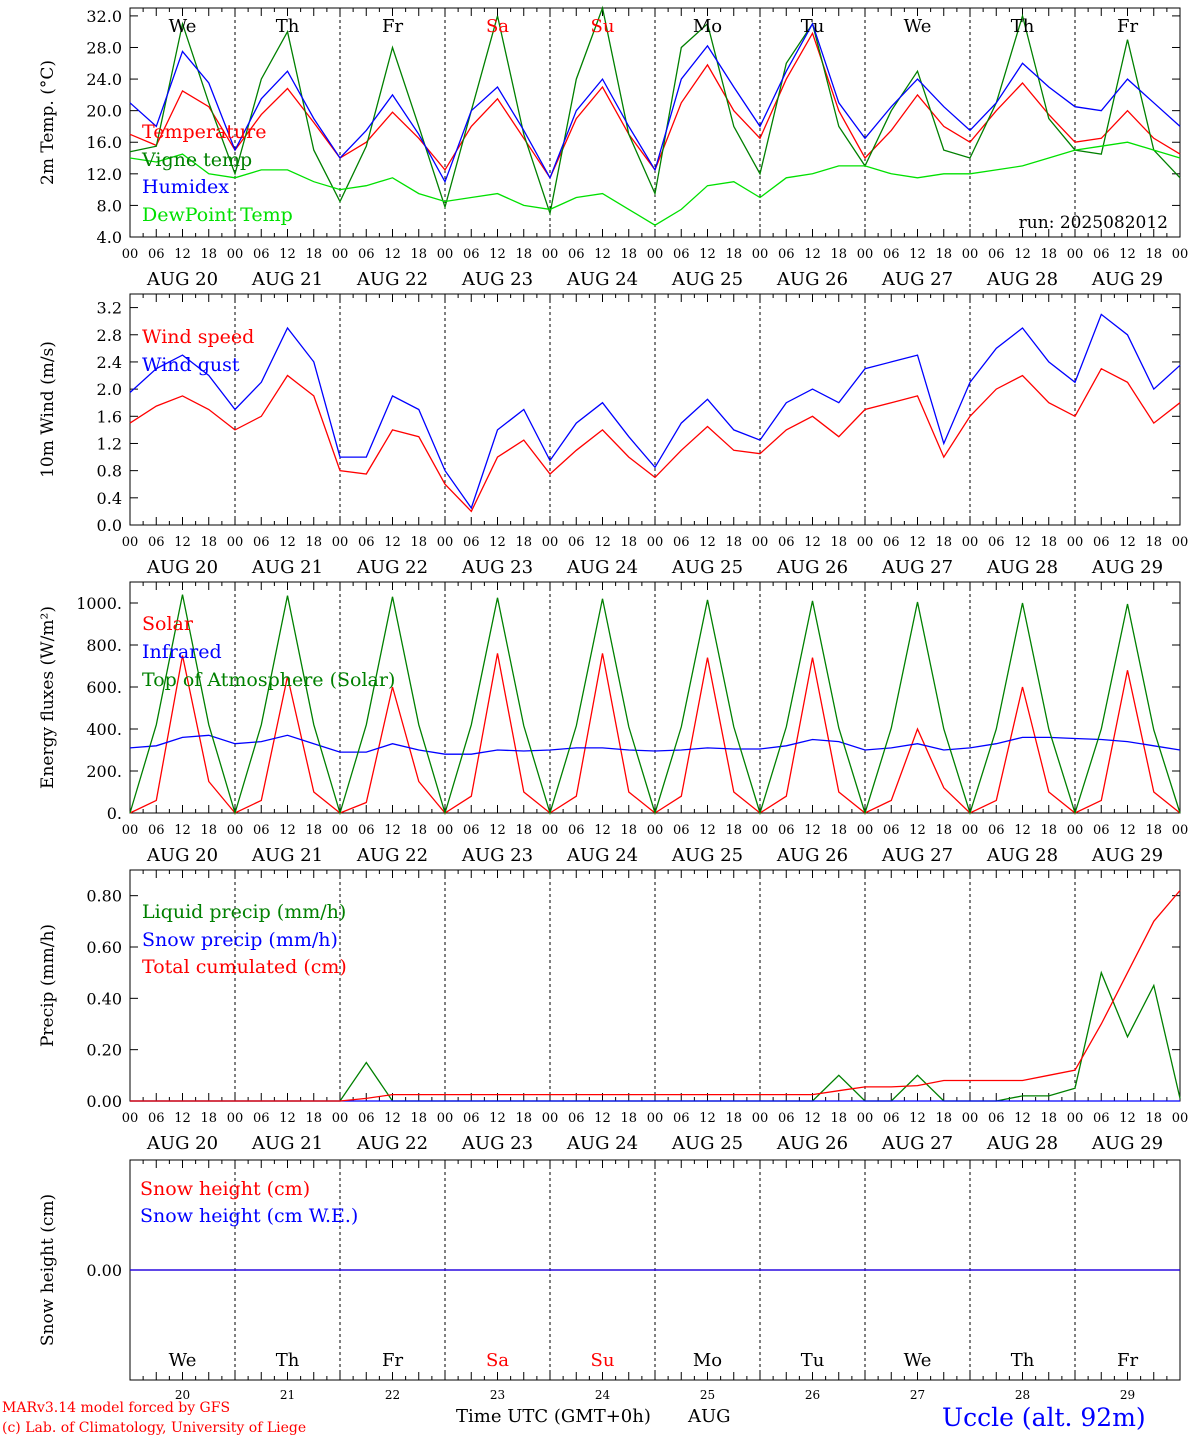  What do you see at coordinates (813, 1360) in the screenshot?
I see `day-abbr-bottom: Tu` at bounding box center [813, 1360].